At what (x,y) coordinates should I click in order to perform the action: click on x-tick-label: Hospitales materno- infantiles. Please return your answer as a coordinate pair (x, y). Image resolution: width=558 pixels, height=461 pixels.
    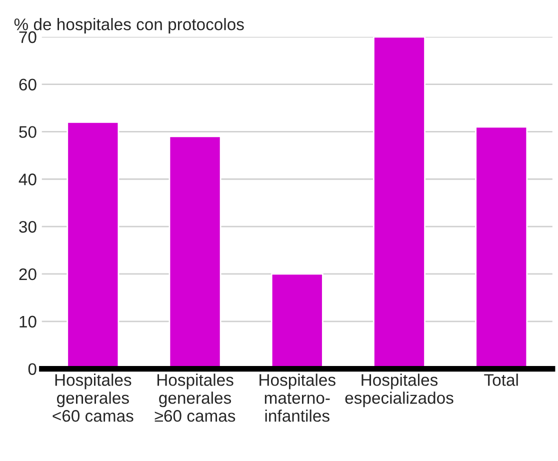
    Looking at the image, I should click on (298, 398).